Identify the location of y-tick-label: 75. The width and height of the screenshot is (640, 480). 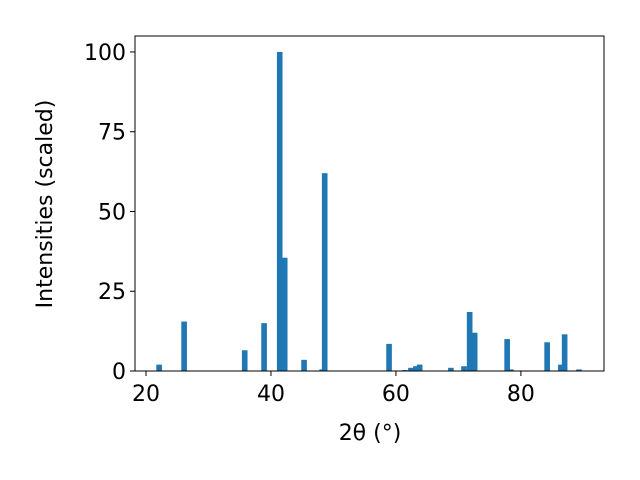
(112, 133).